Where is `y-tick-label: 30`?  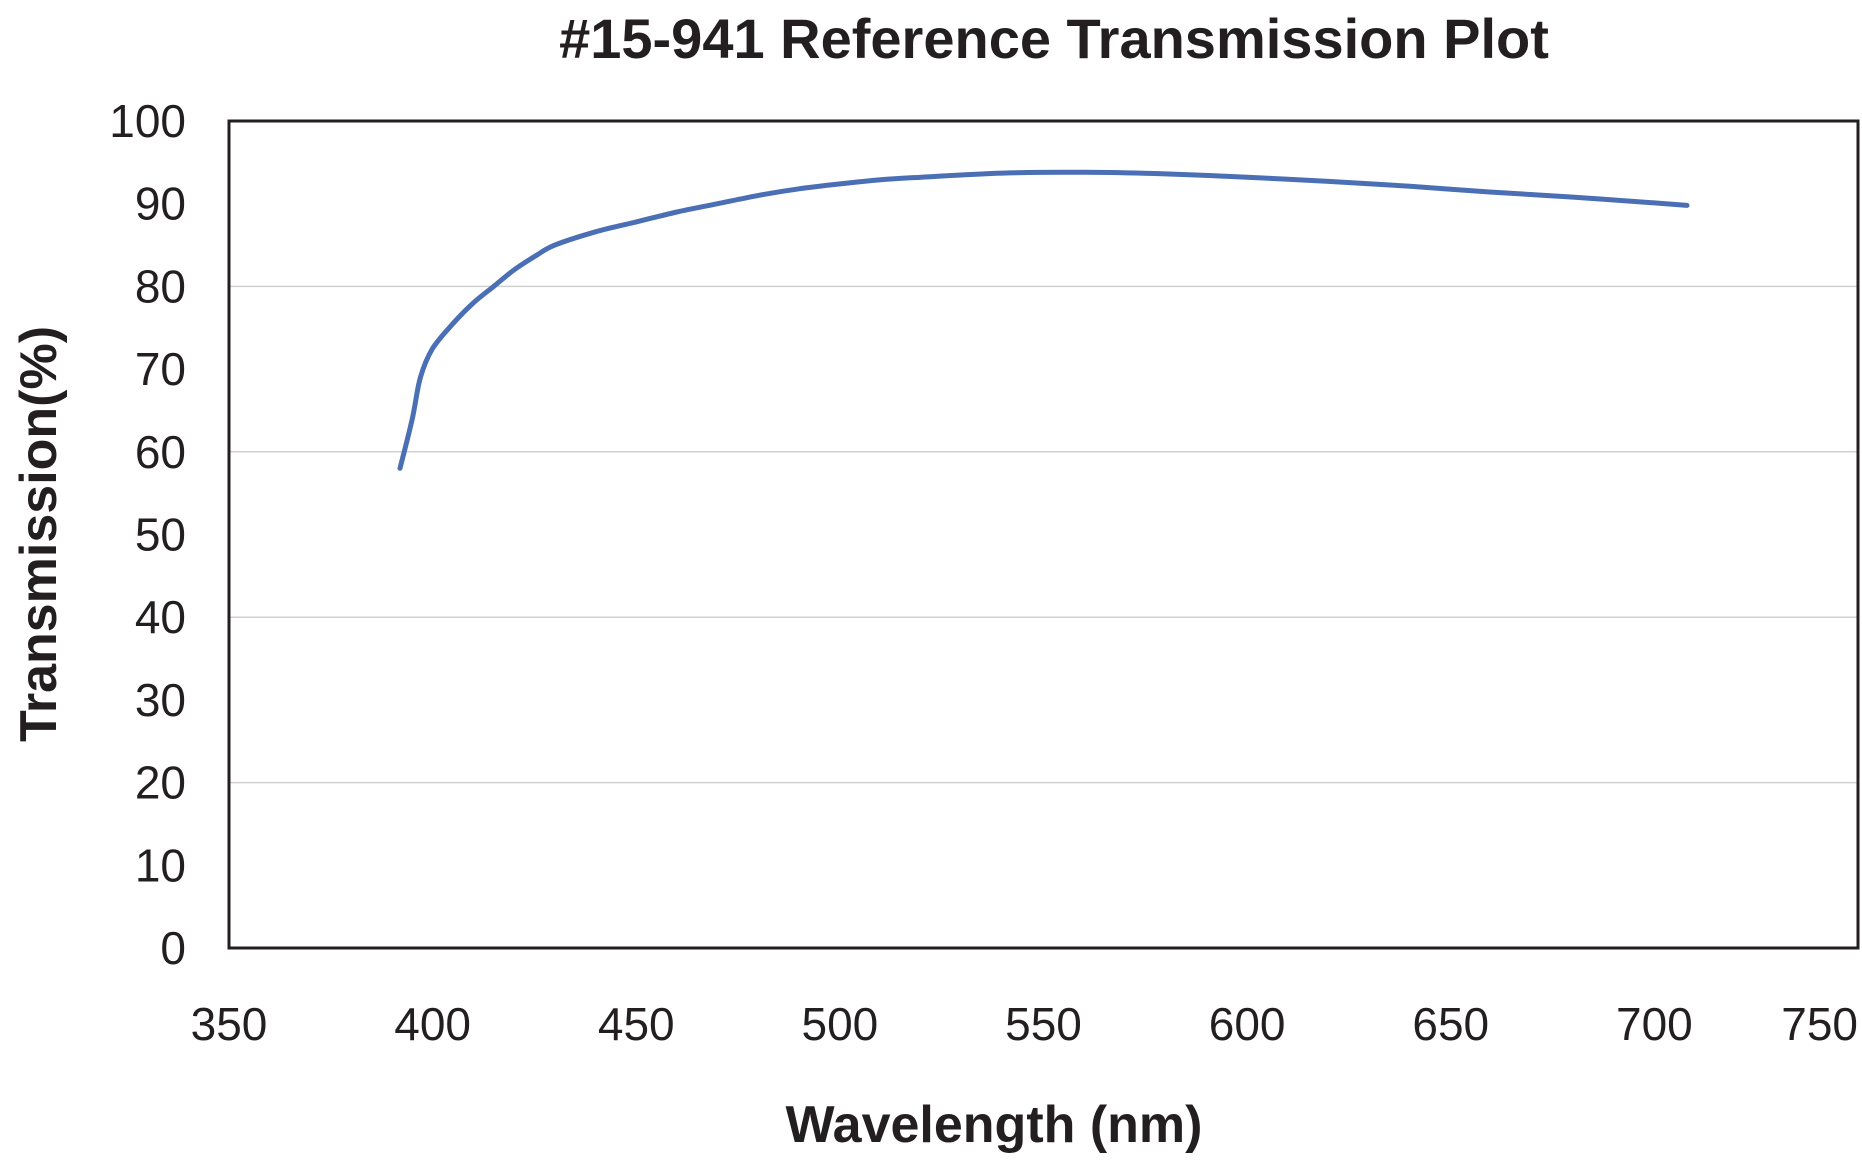 y-tick-label: 30 is located at coordinates (160, 700).